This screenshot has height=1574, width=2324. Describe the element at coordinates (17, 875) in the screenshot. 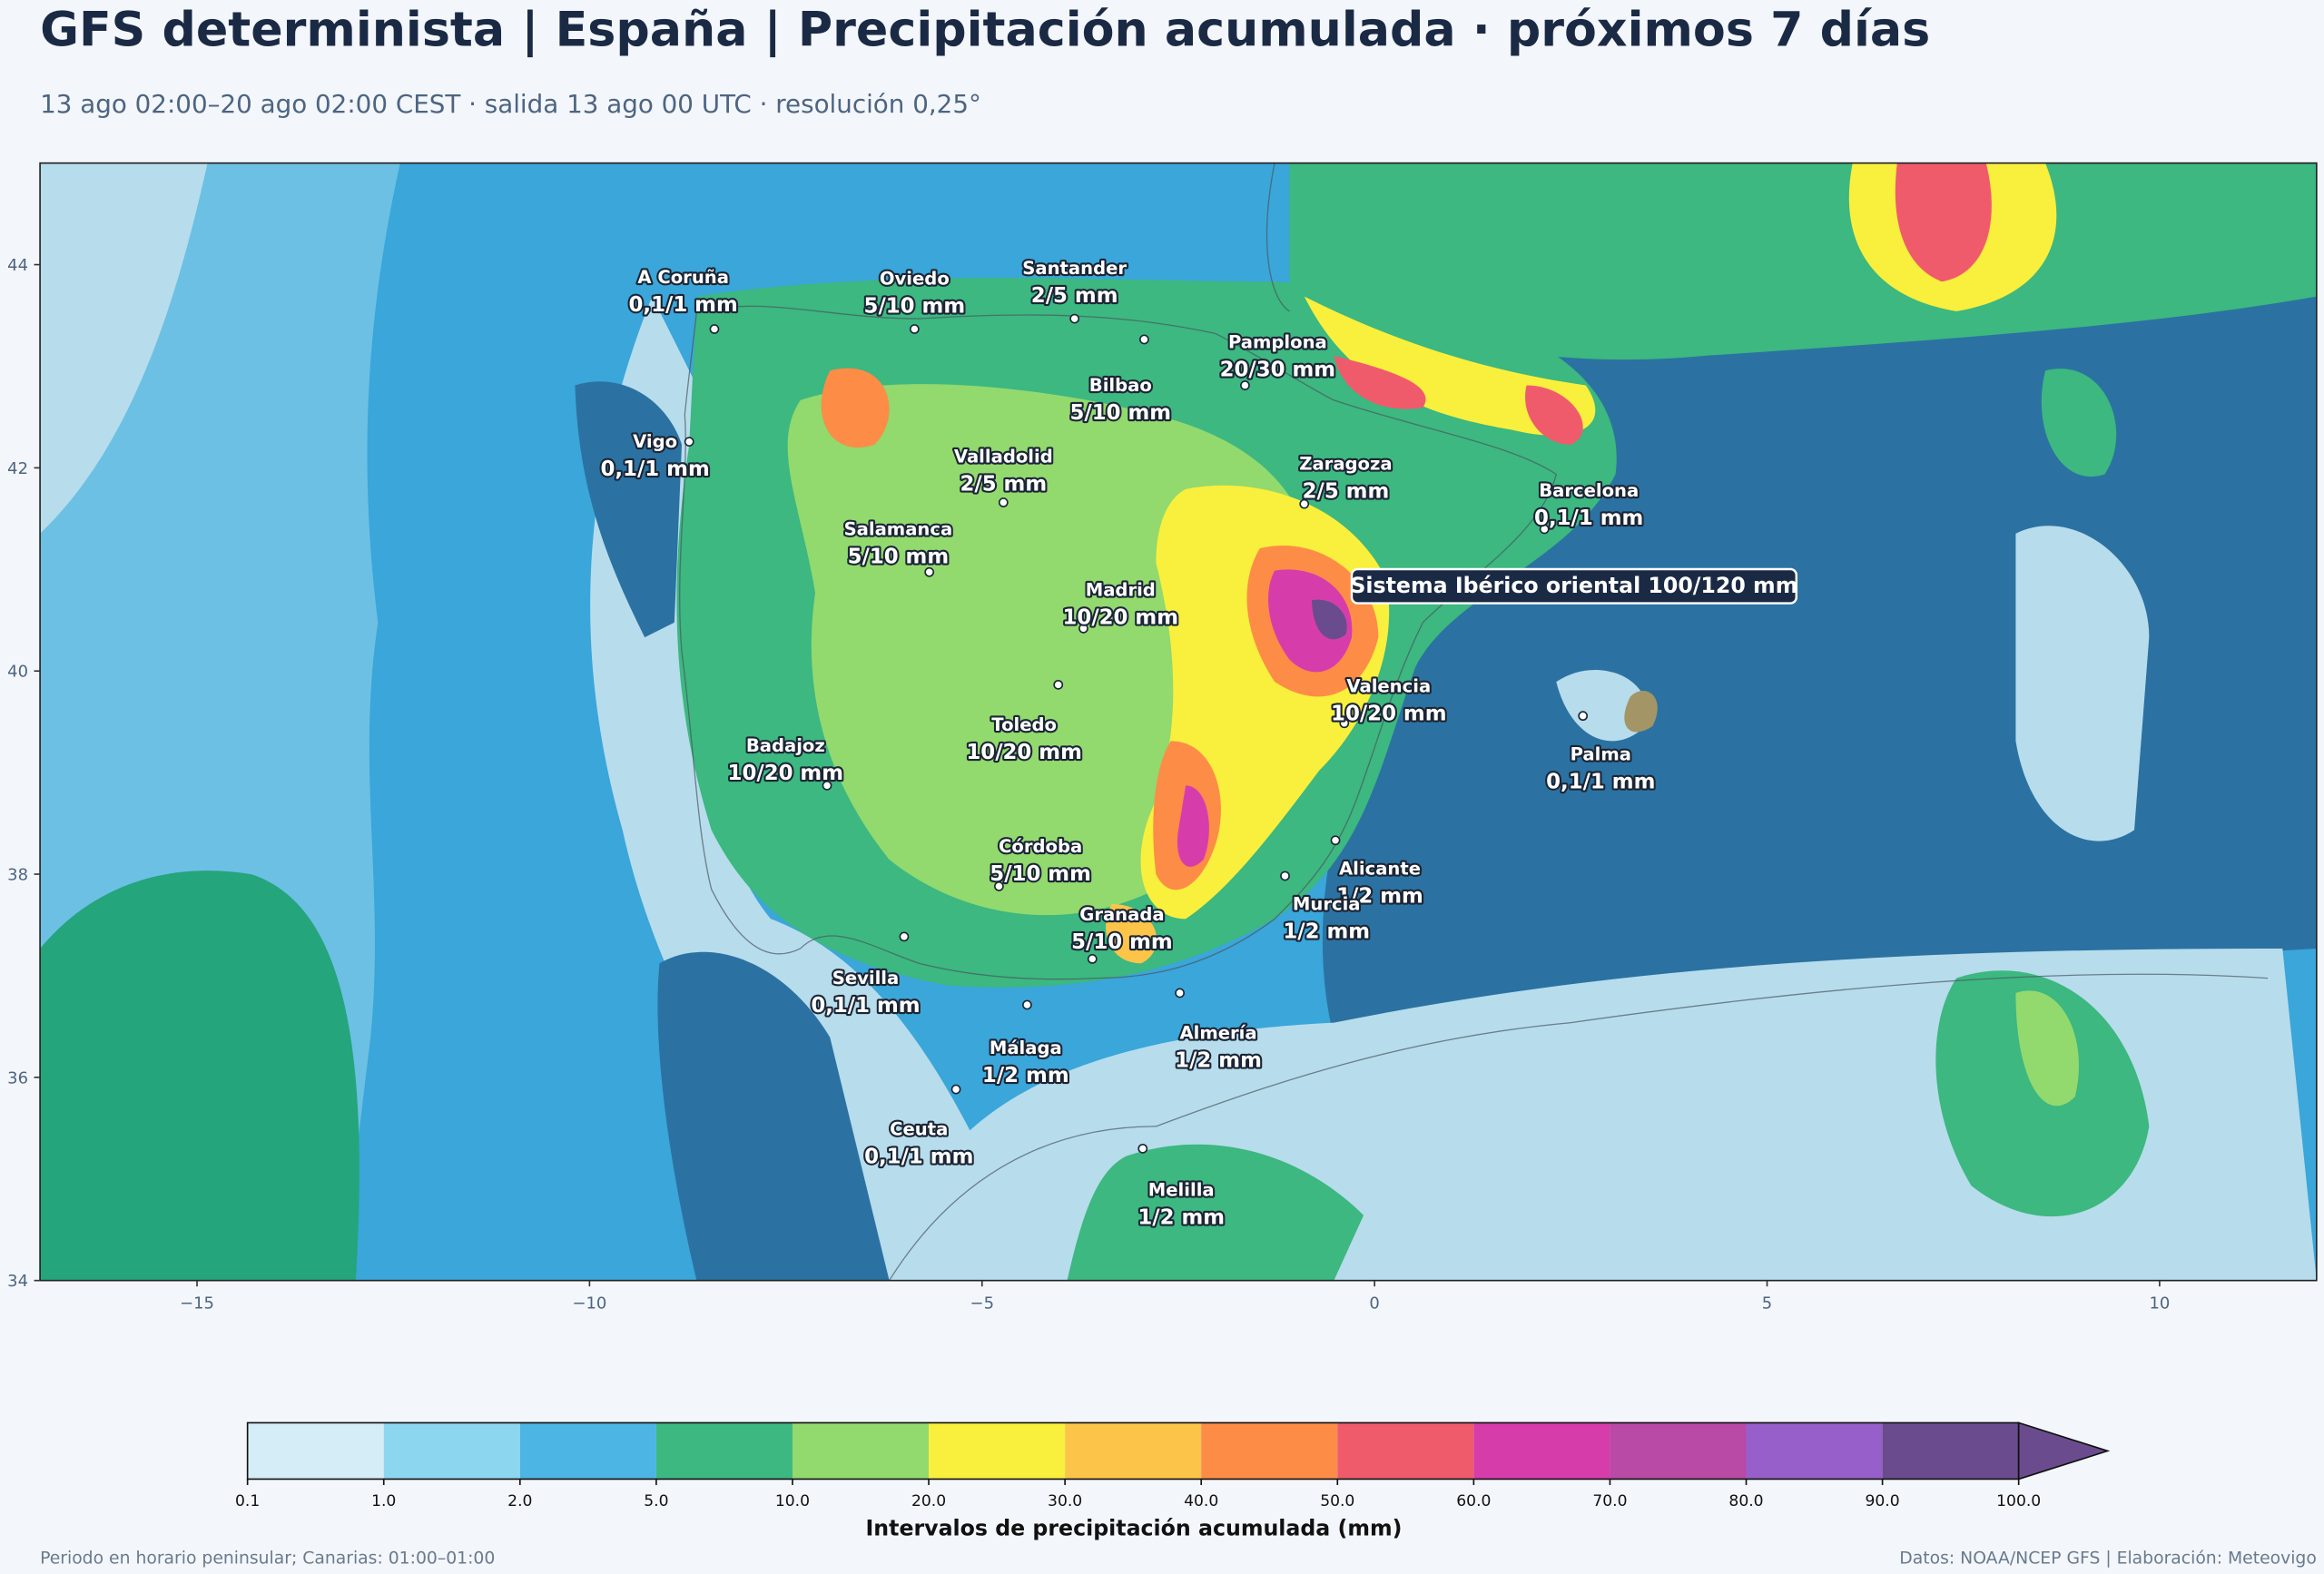

I see `y-tick-label: 38` at that location.